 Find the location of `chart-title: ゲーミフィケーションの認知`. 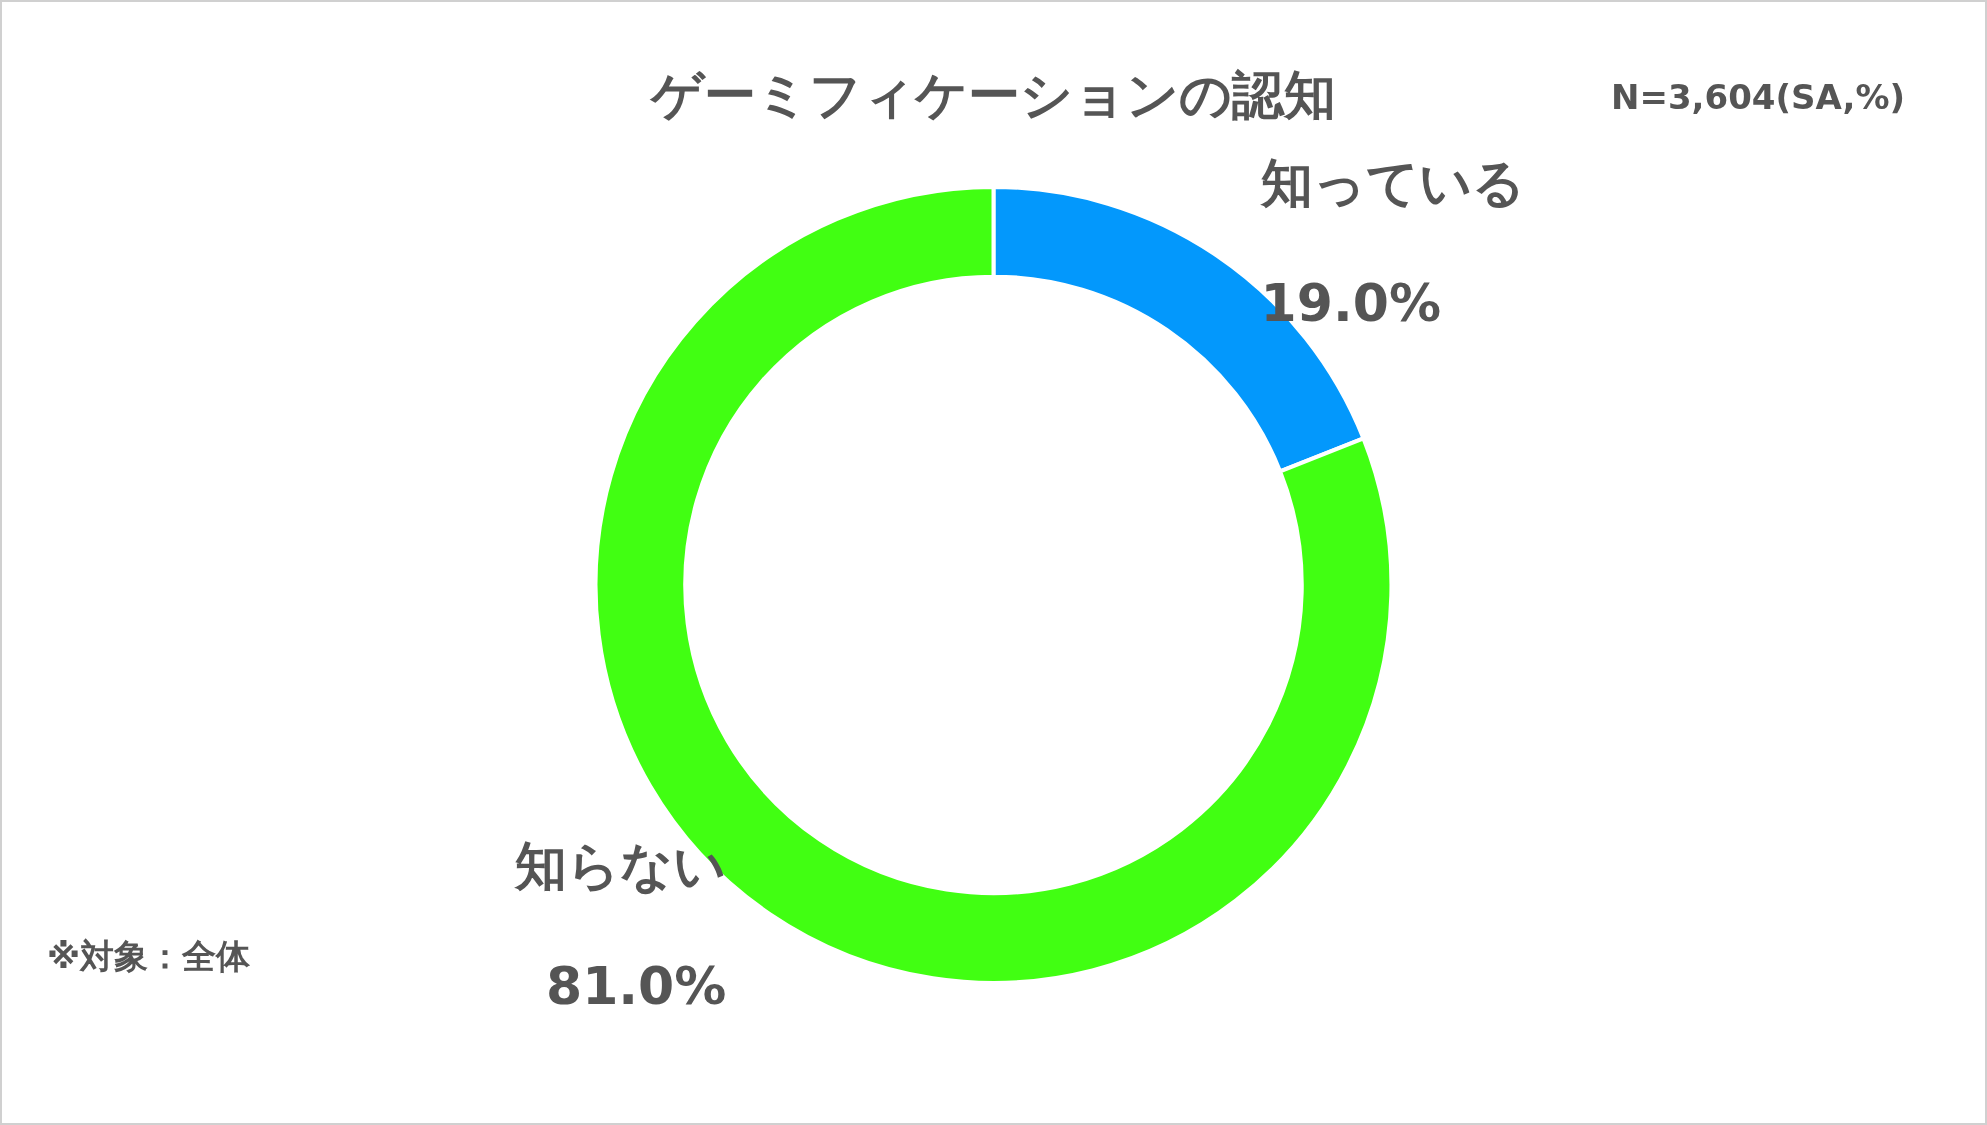

chart-title: ゲーミフィケーションの認知 is located at coordinates (992, 95).